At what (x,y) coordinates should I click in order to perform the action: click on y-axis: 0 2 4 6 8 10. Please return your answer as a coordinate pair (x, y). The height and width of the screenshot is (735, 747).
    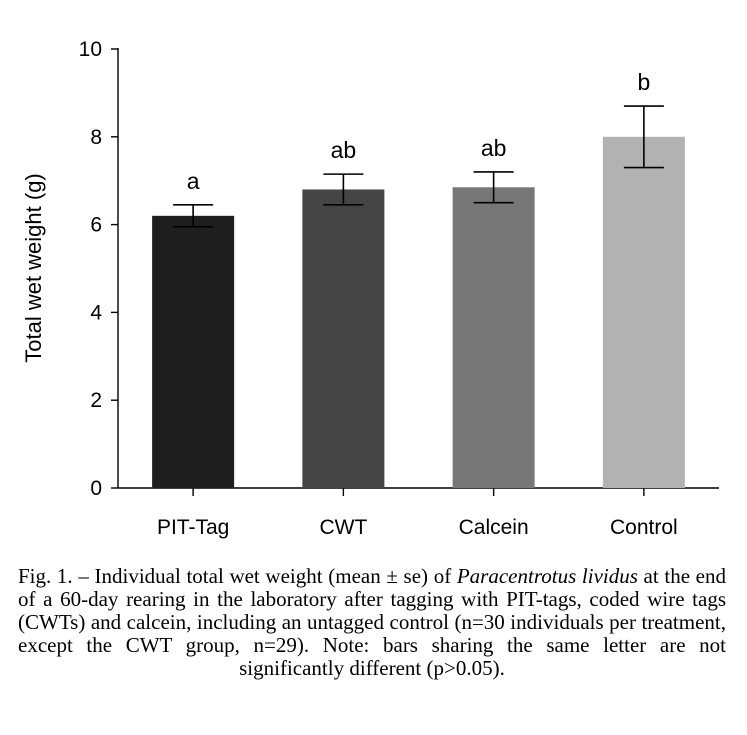
    Looking at the image, I should click on (99, 269).